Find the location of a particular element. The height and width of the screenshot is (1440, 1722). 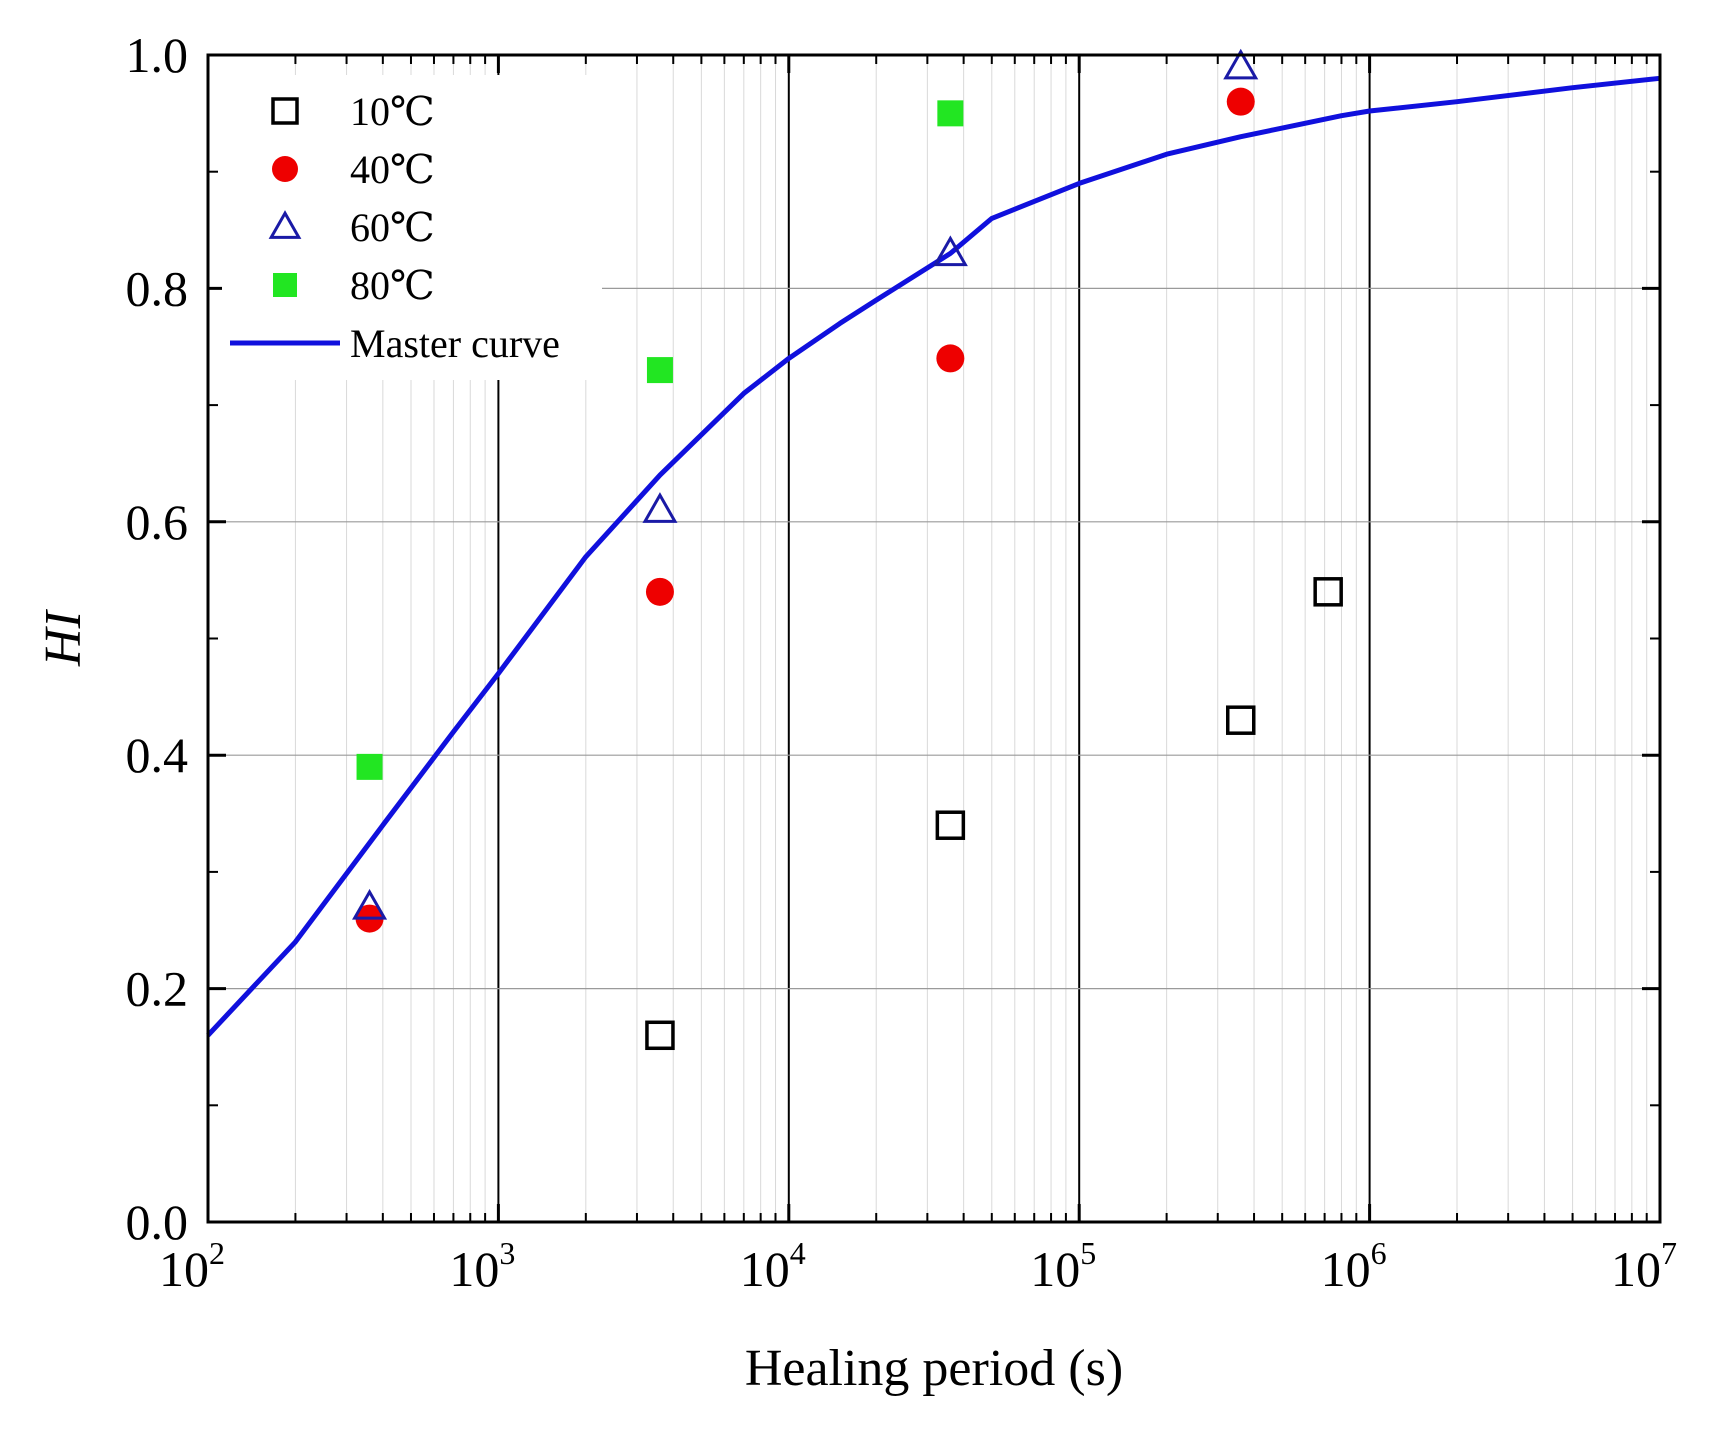

y-tick-label: 0.6 is located at coordinates (157, 522).